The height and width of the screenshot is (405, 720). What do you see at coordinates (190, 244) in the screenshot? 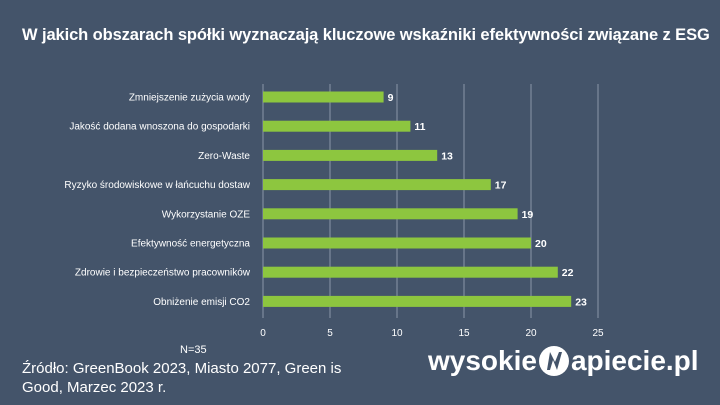
I see `category-label: Efektywność energetyczna` at bounding box center [190, 244].